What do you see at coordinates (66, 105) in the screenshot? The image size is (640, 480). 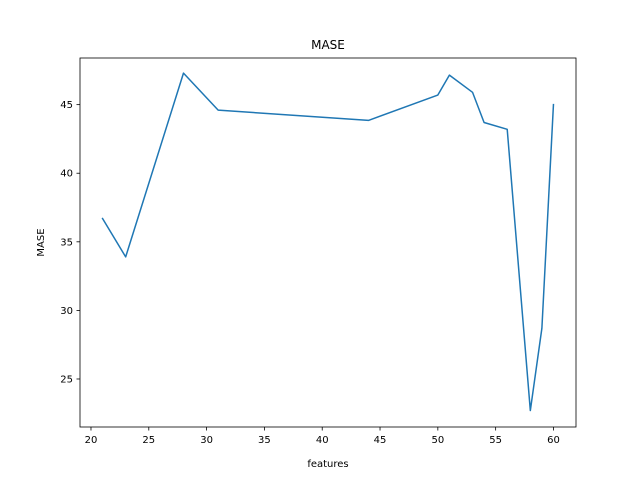 I see `y-tick-label: 45` at bounding box center [66, 105].